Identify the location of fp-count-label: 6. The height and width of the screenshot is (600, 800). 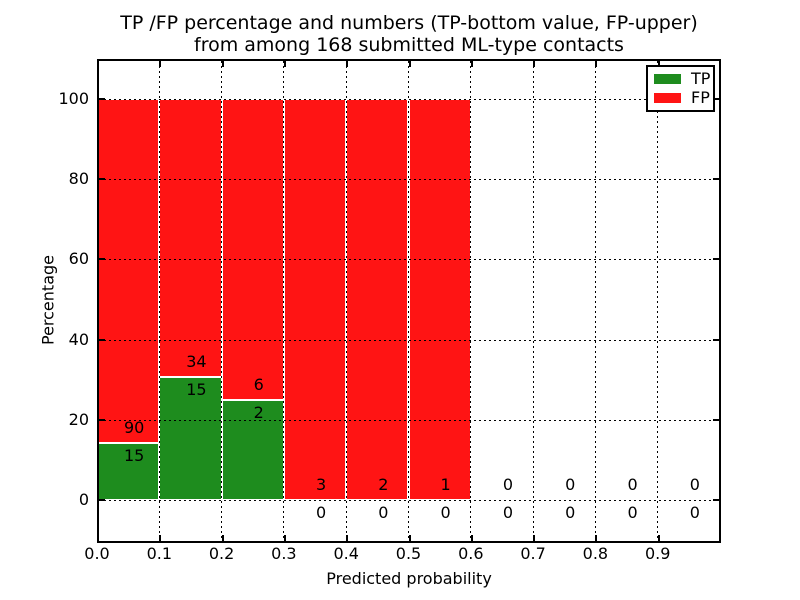
(258, 384).